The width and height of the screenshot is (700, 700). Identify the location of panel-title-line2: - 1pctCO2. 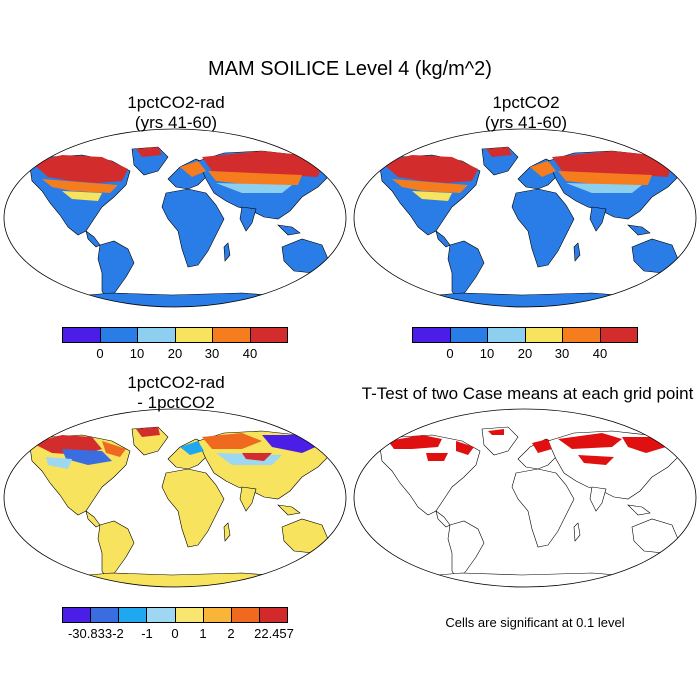
(176, 402).